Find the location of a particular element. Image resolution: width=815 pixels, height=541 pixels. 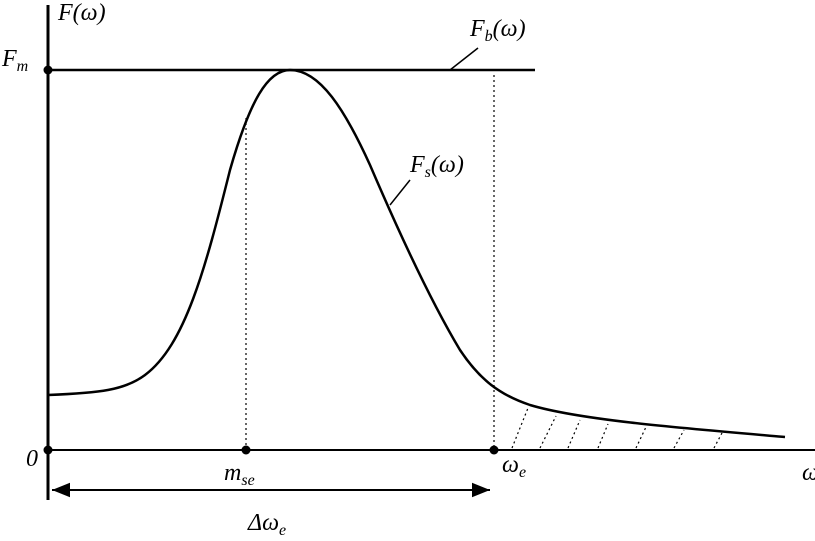

hatch is located at coordinates (617, 428).